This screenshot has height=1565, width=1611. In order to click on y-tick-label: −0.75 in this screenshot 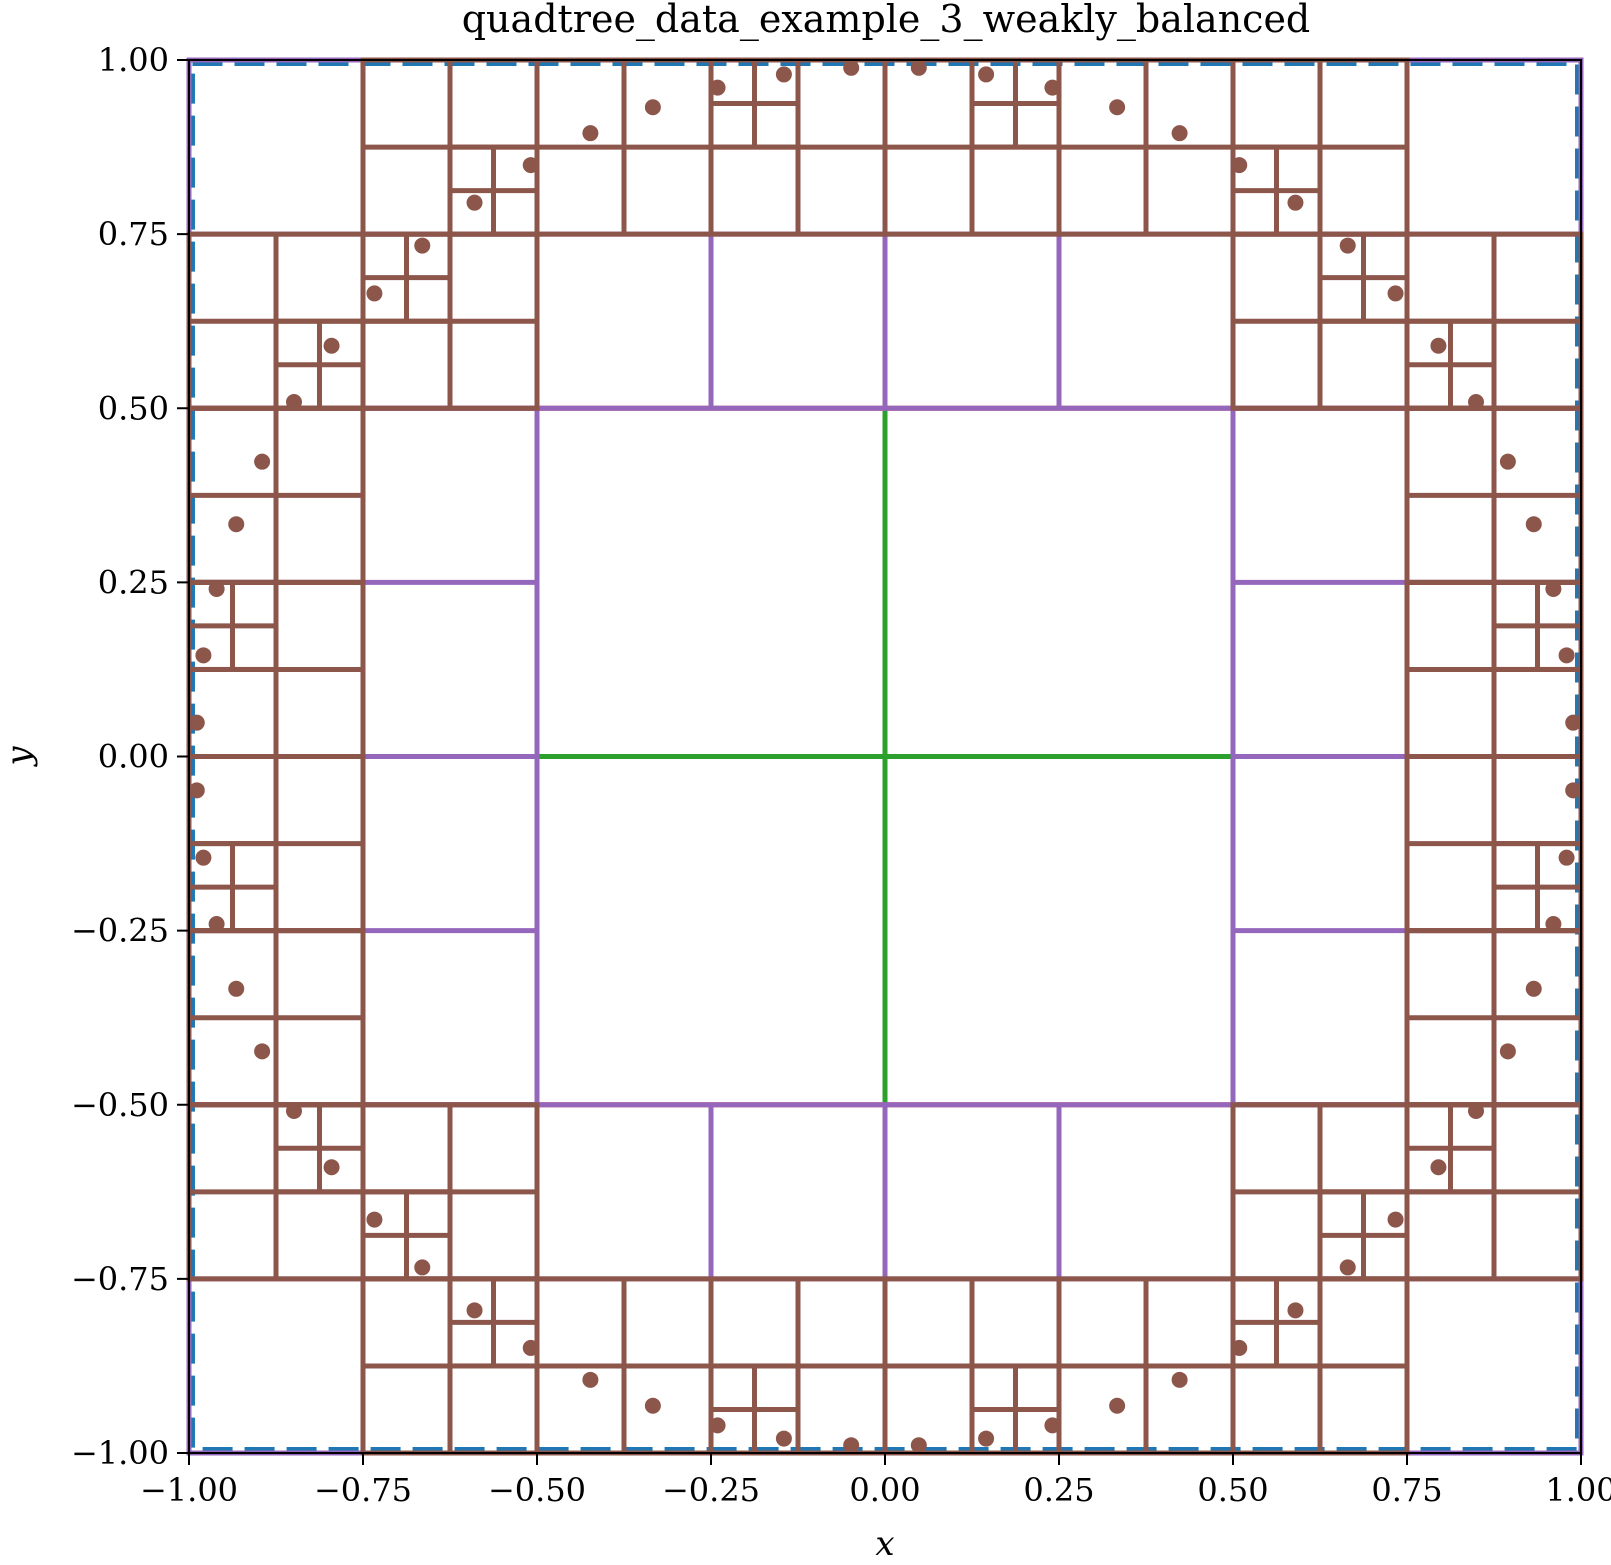, I will do `click(120, 1279)`.